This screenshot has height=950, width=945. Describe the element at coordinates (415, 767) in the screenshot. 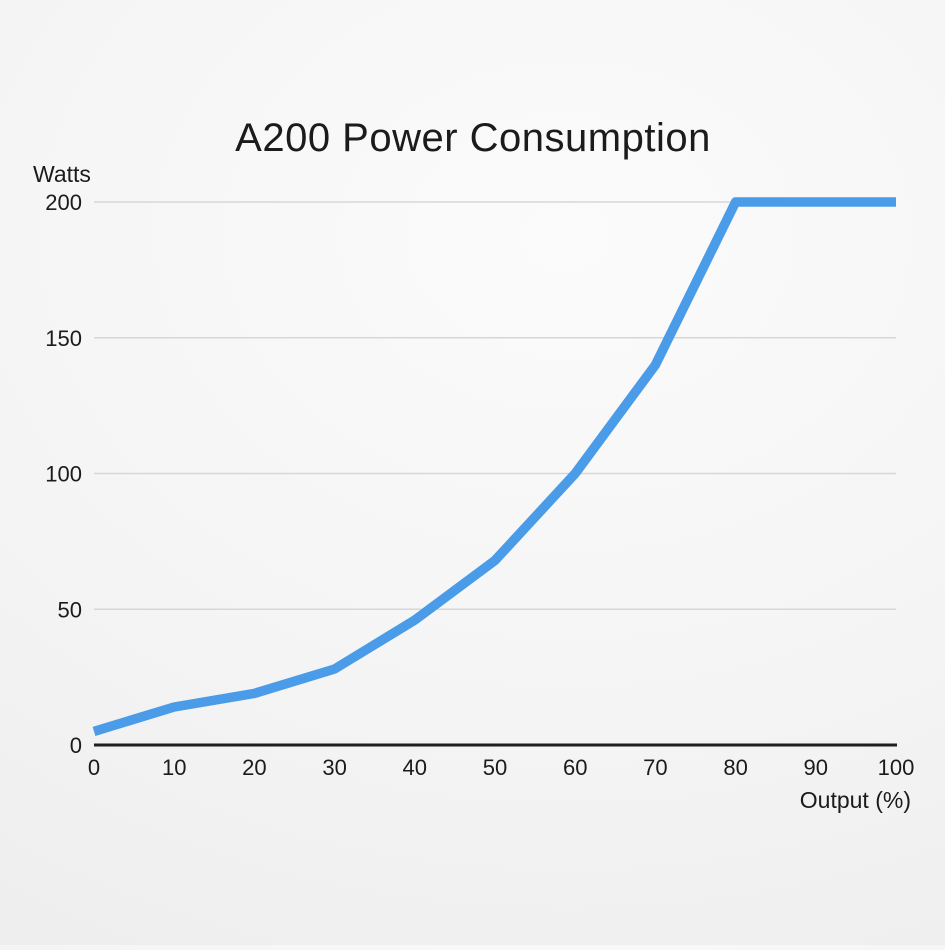

I see `x-tick-label-40: 40` at that location.